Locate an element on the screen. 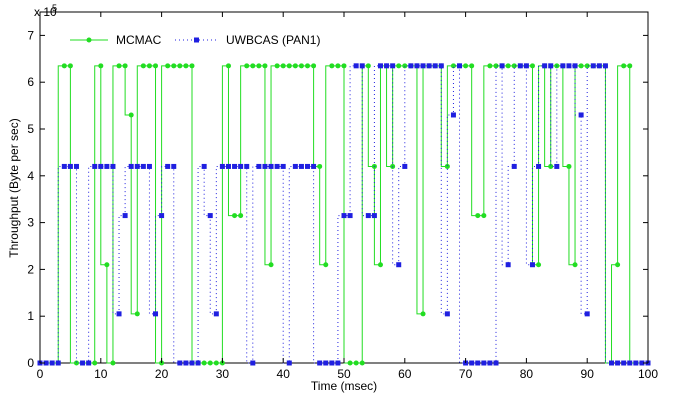  y-axis-label: Throughput (Byte per sec) is located at coordinates (14, 187).